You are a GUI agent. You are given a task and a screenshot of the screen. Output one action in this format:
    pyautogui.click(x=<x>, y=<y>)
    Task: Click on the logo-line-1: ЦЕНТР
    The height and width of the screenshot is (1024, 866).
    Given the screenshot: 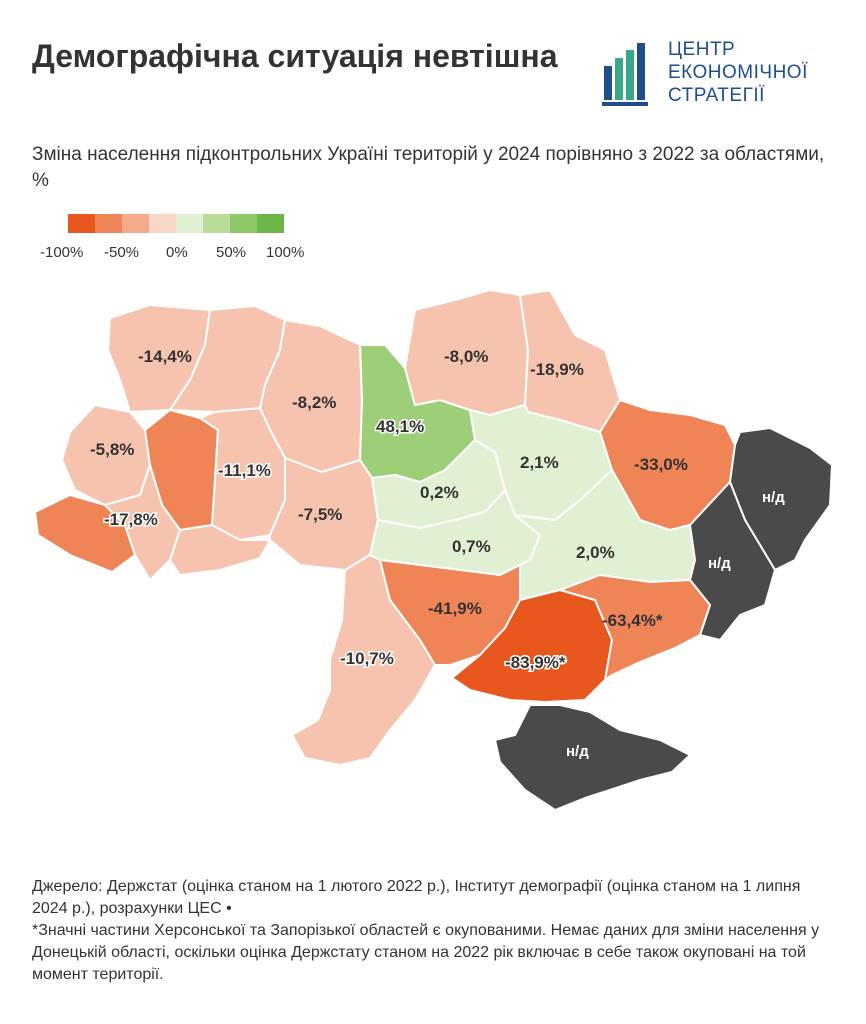 What is the action you would take?
    pyautogui.click(x=702, y=49)
    